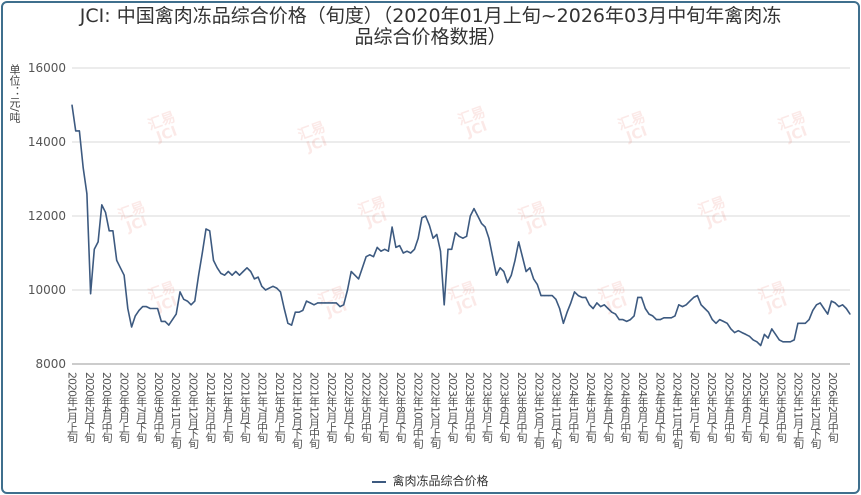 This screenshot has height=495, width=861. What do you see at coordinates (538, 411) in the screenshot?
I see `x-tick-label: 2023年10月上旬` at bounding box center [538, 411].